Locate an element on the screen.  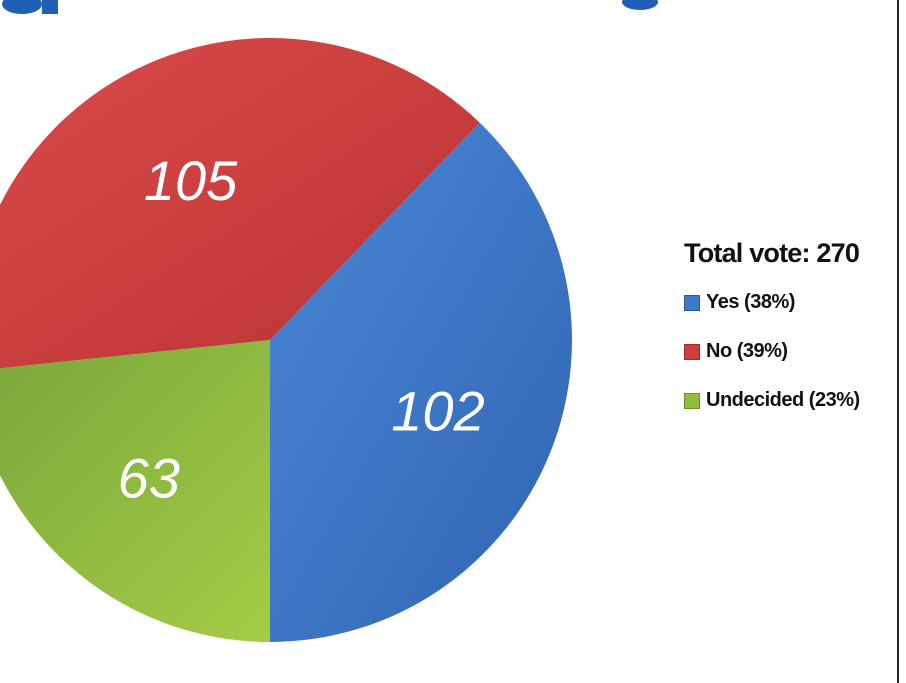
right-border is located at coordinates (898, 341).